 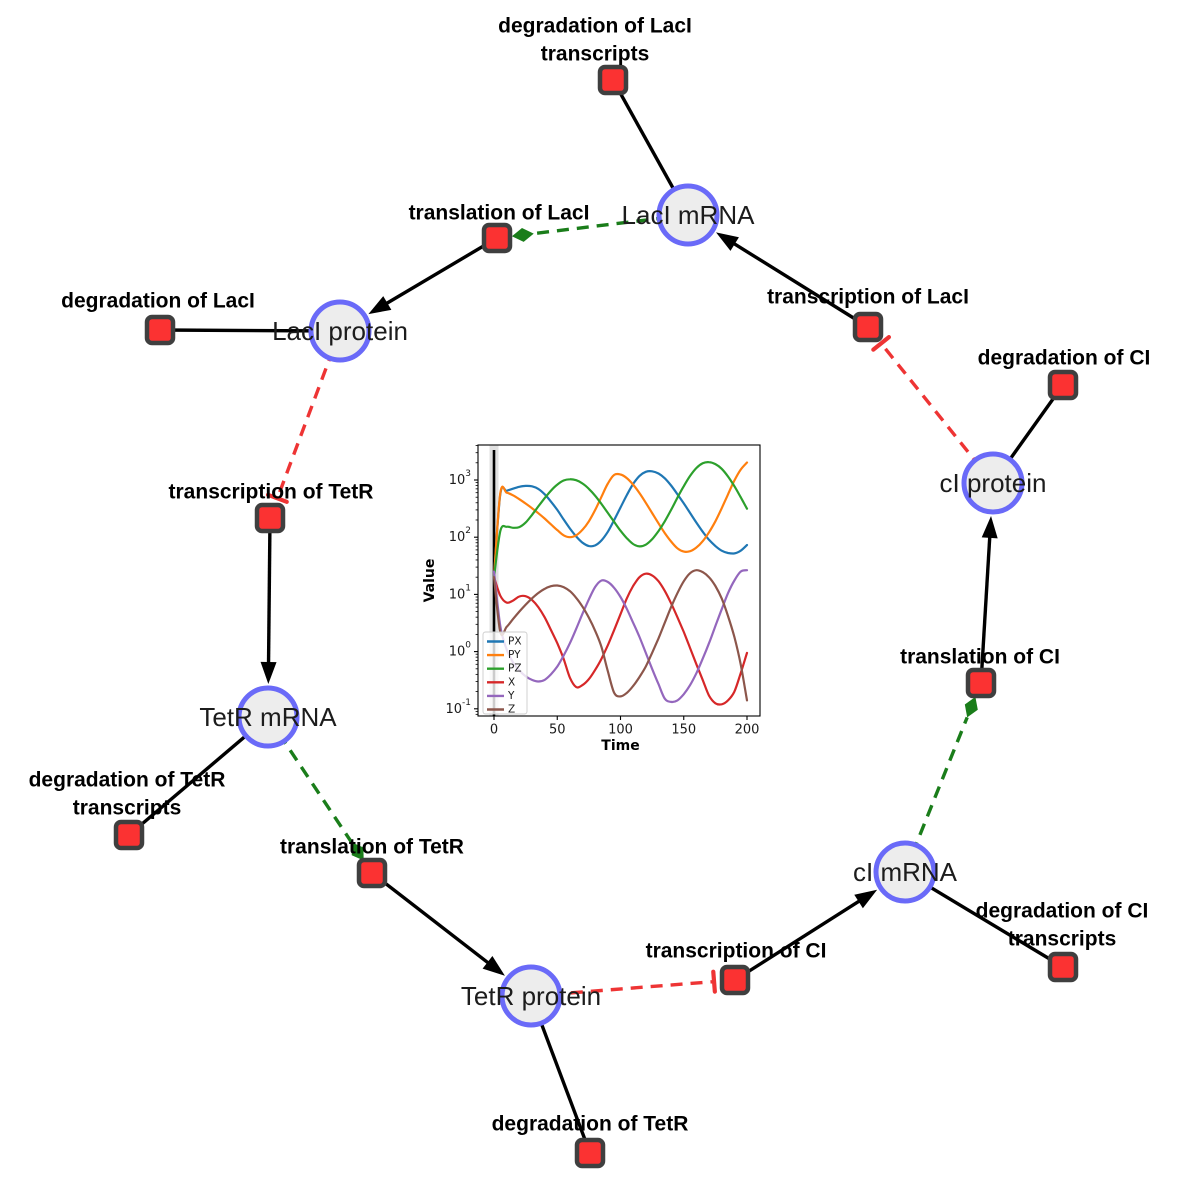 I want to click on reaction-label-deg_ci_transcripts: transcripts, so click(x=1062, y=939).